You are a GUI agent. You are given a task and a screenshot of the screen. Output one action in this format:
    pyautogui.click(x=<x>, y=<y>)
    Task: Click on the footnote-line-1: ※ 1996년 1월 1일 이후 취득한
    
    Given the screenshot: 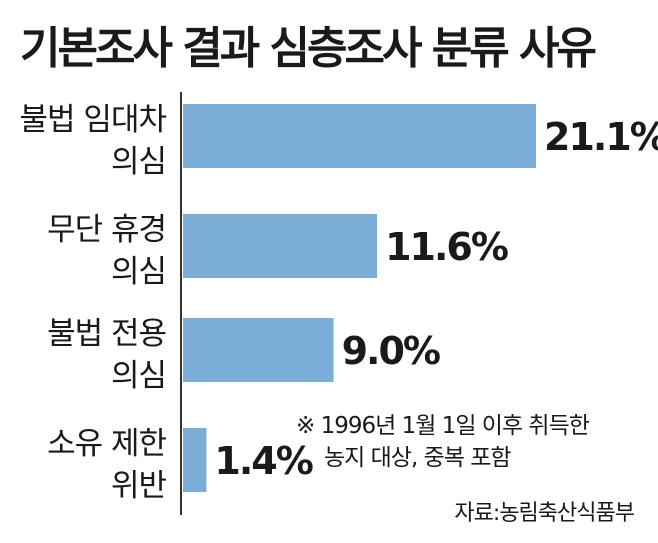 What is the action you would take?
    pyautogui.click(x=443, y=426)
    